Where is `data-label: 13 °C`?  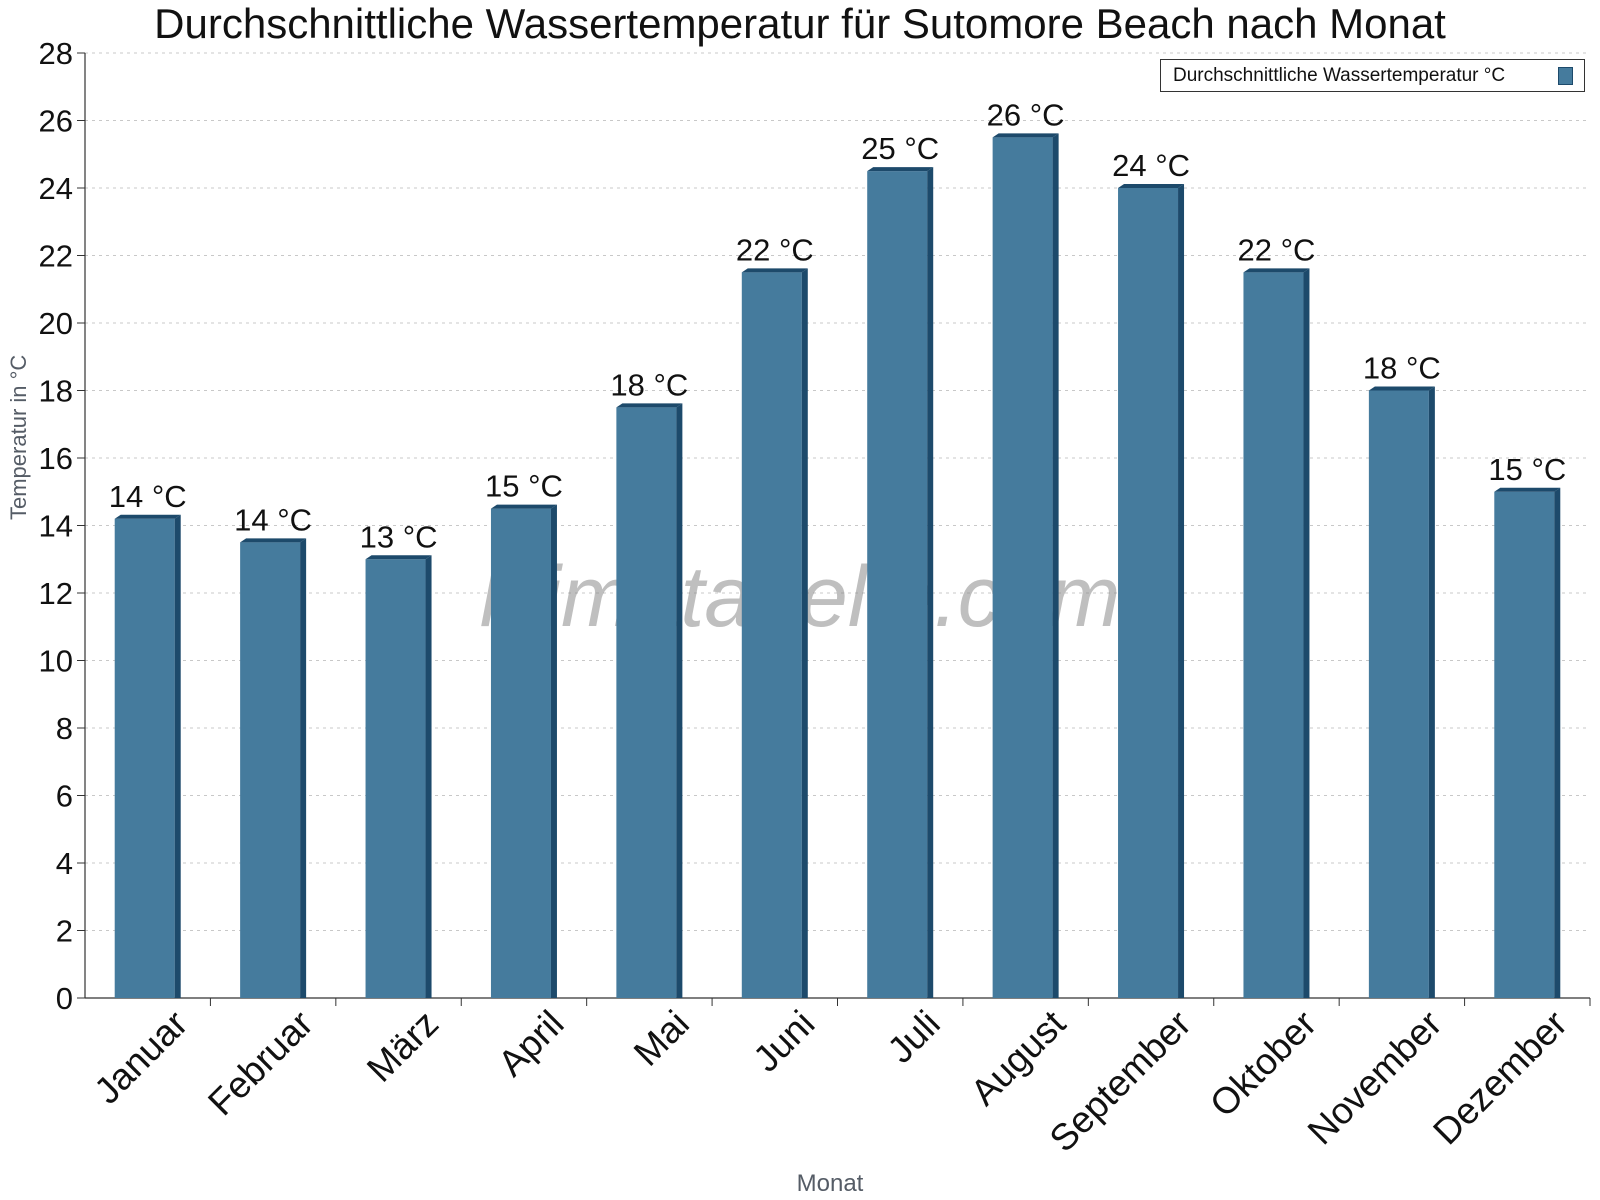 data-label: 13 °C is located at coordinates (399, 536).